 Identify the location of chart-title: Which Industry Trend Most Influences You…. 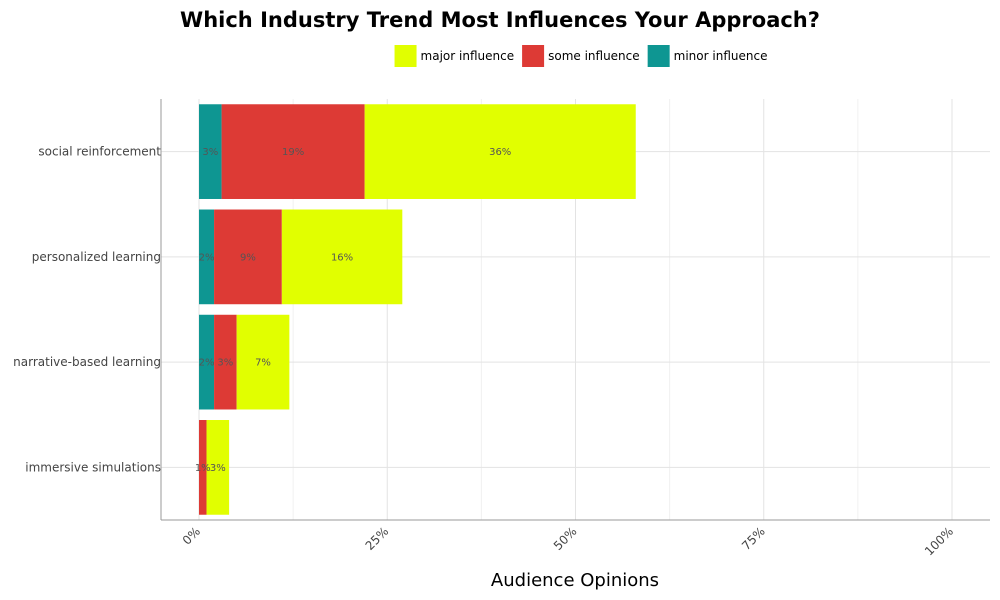
(500, 20).